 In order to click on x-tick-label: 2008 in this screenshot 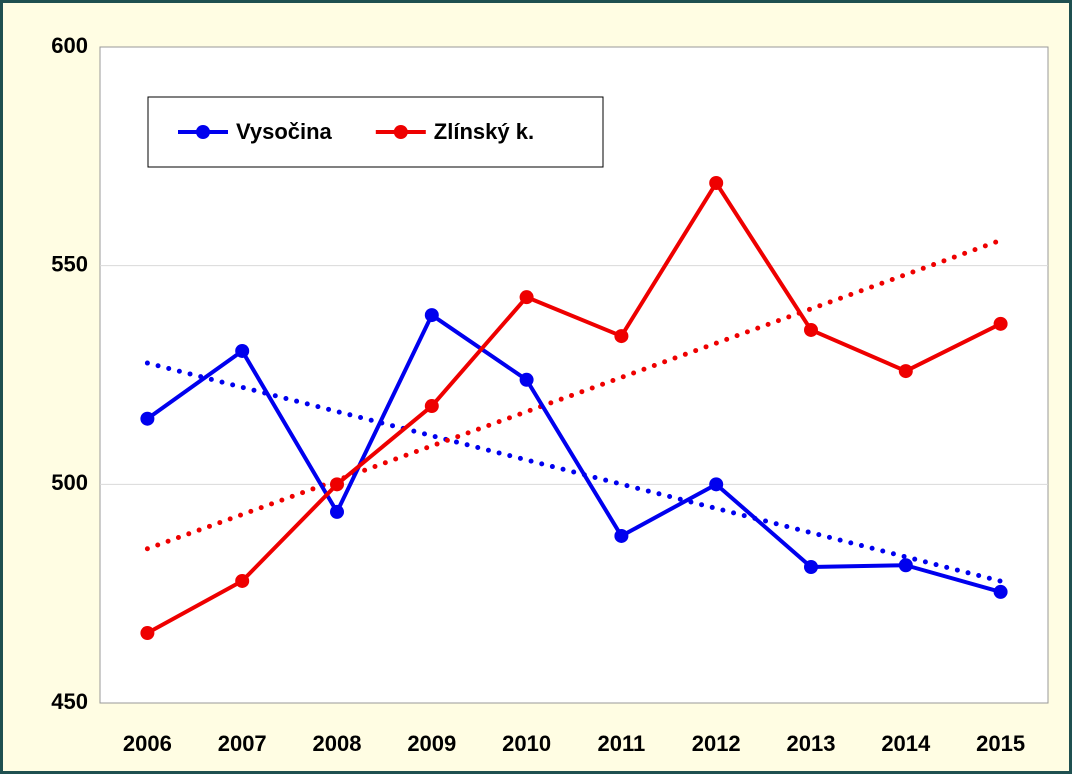, I will do `click(337, 743)`.